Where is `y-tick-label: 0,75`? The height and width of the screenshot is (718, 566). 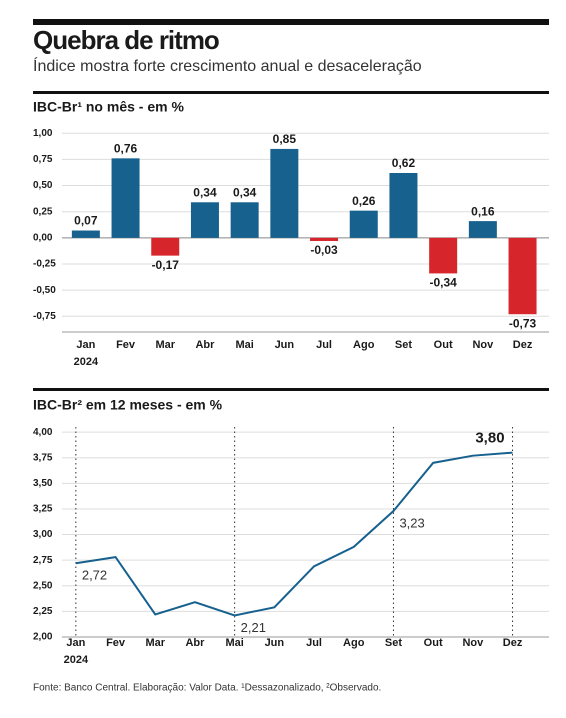
y-tick-label: 0,75 is located at coordinates (43, 159).